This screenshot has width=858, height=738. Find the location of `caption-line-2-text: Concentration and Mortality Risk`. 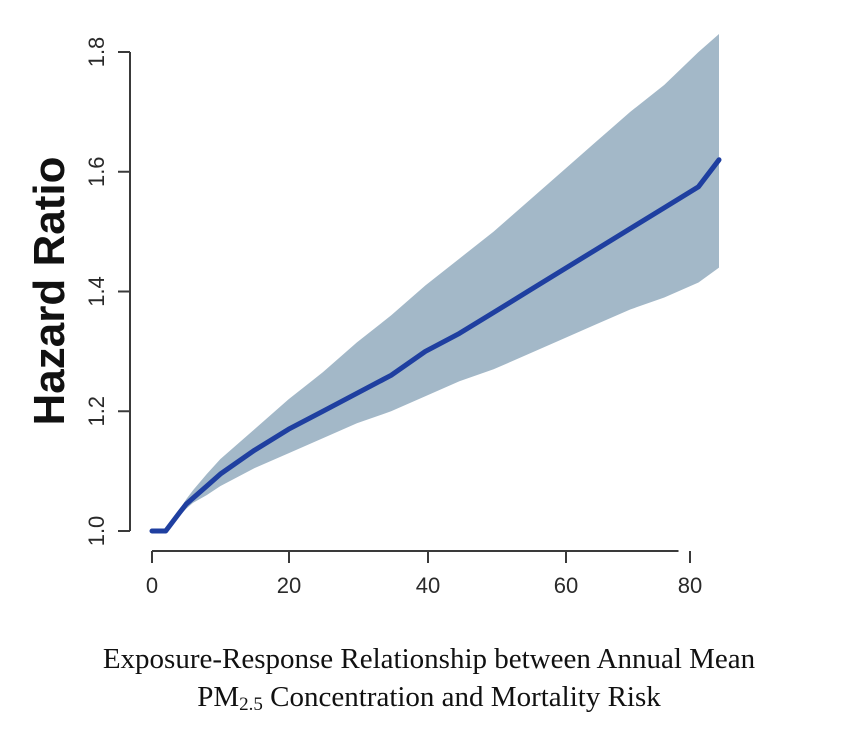

caption-line-2-text: Concentration and Mortality Risk is located at coordinates (461, 697).